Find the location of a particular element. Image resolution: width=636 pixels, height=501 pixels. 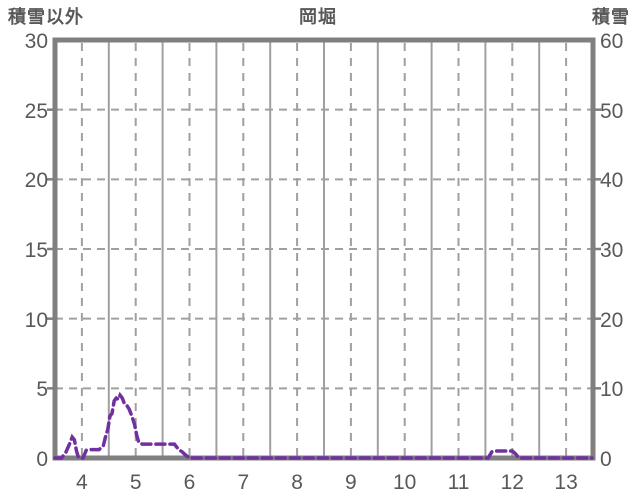

left-axis-tick-10: 10 is located at coordinates (36, 320).